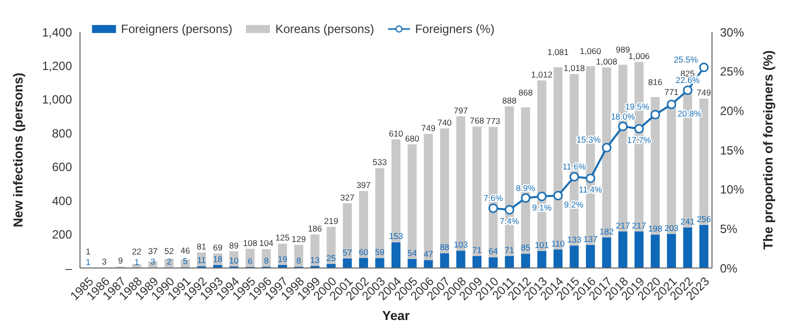  Describe the element at coordinates (396, 236) in the screenshot. I see `data-label: 153` at that location.